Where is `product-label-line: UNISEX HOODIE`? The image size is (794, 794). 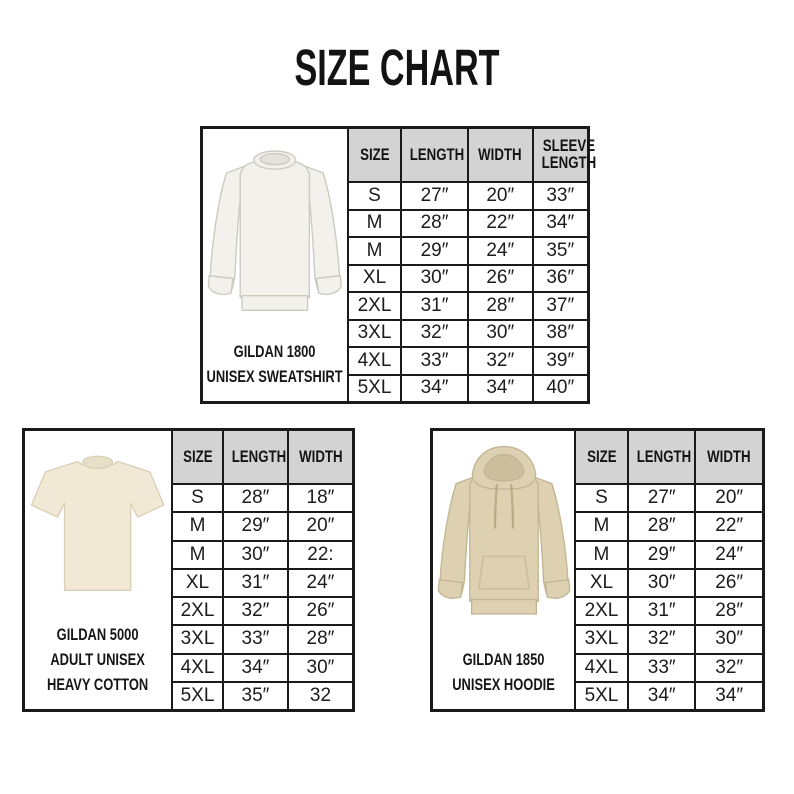
product-label-line: UNISEX HOODIE is located at coordinates (503, 684).